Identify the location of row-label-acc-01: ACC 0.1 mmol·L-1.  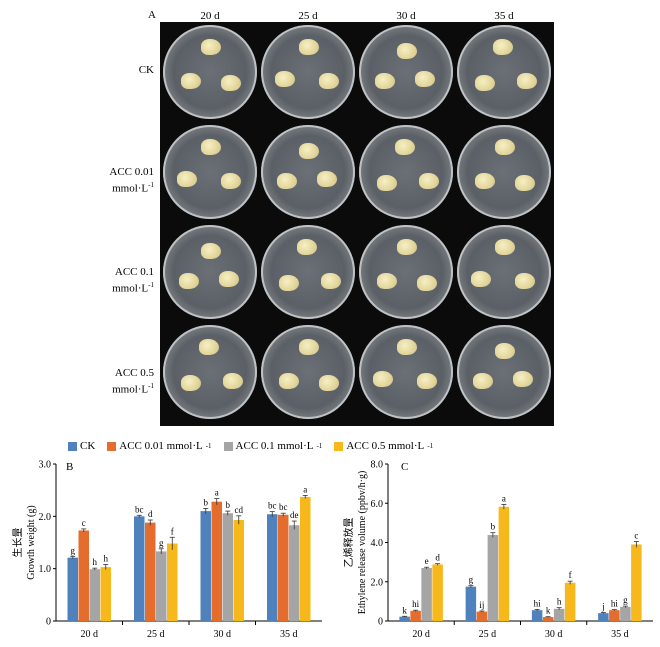
(109, 281).